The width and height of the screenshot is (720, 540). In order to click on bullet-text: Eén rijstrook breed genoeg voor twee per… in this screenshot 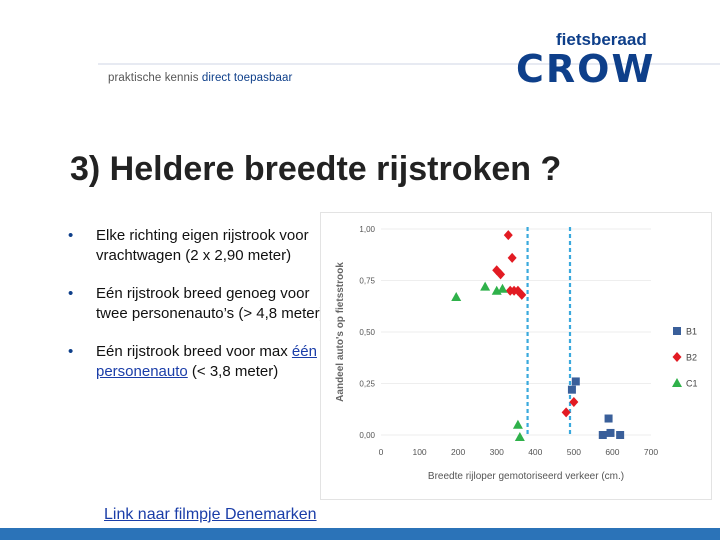, I will do `click(210, 303)`.